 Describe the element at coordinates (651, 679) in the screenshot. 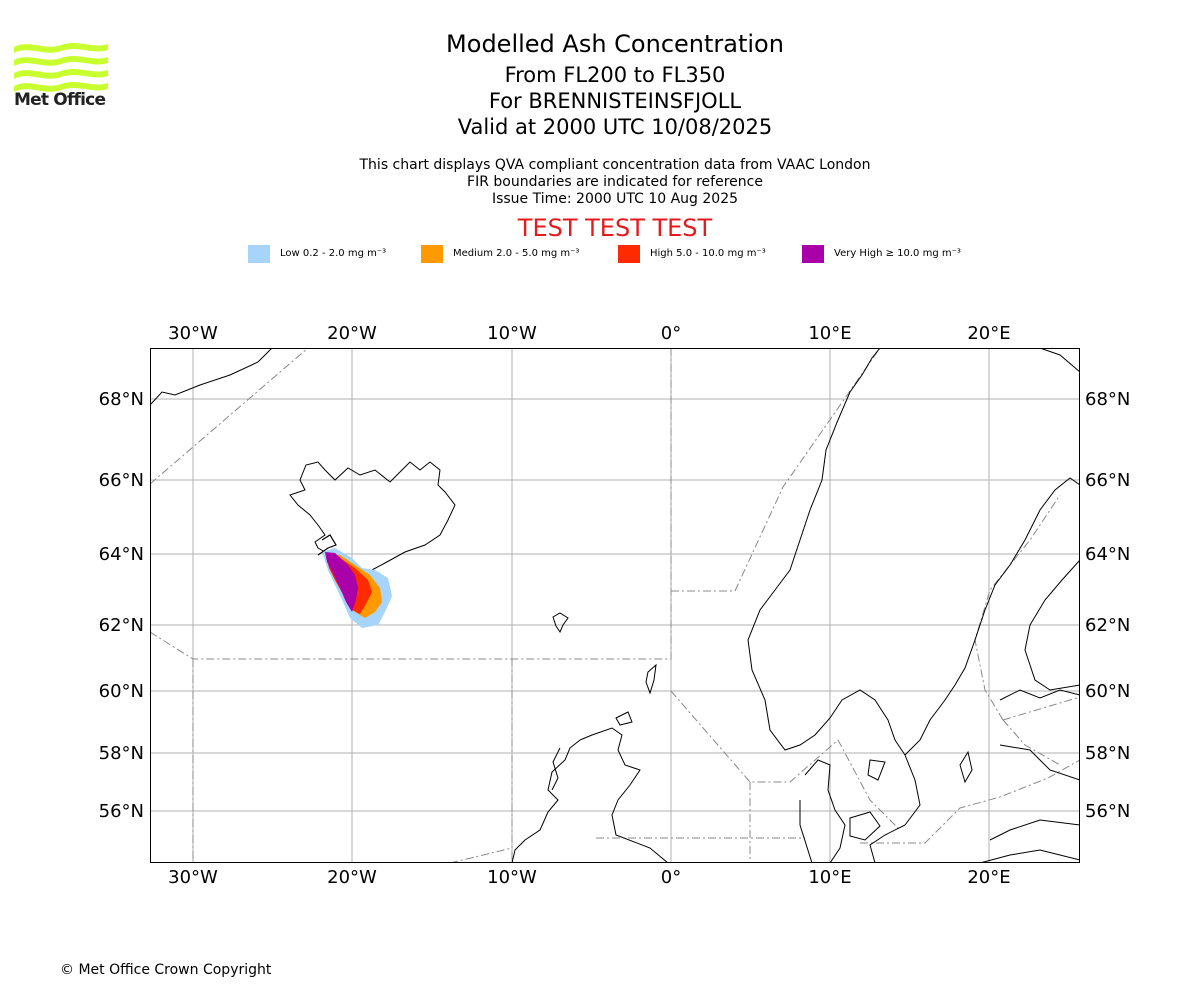

I see `shetland` at that location.